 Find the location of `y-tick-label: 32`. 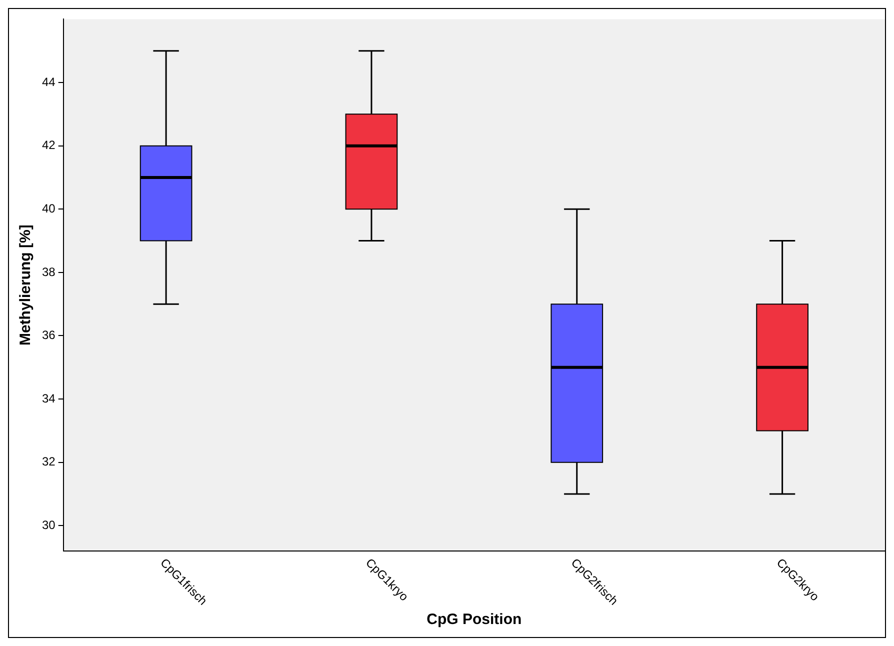

y-tick-label: 32 is located at coordinates (49, 461).